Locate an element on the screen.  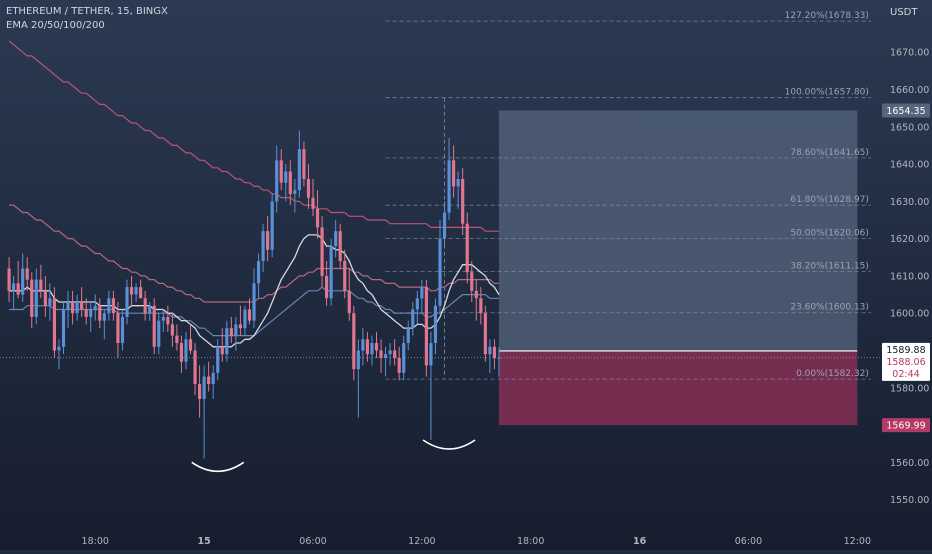
stop-price-tag-bg is located at coordinates (906, 425).